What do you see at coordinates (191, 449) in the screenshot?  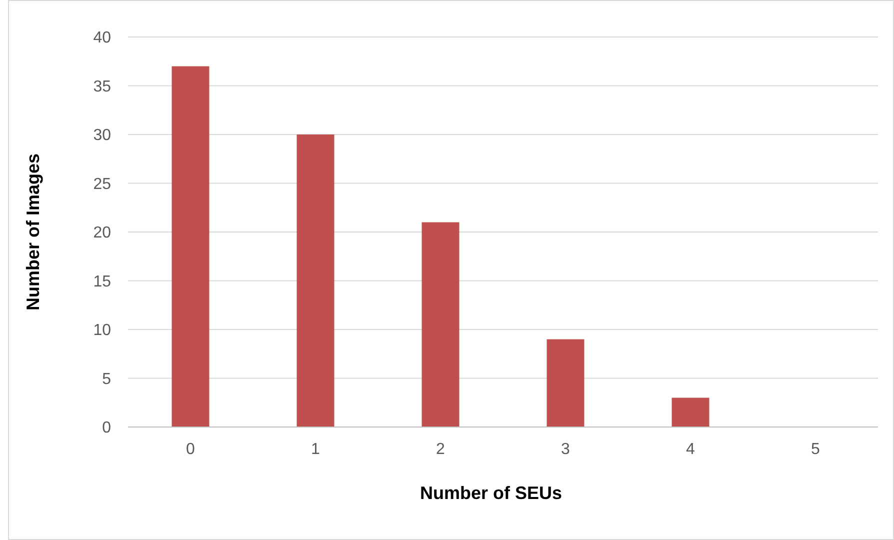 I see `x-tick-label: 0` at bounding box center [191, 449].